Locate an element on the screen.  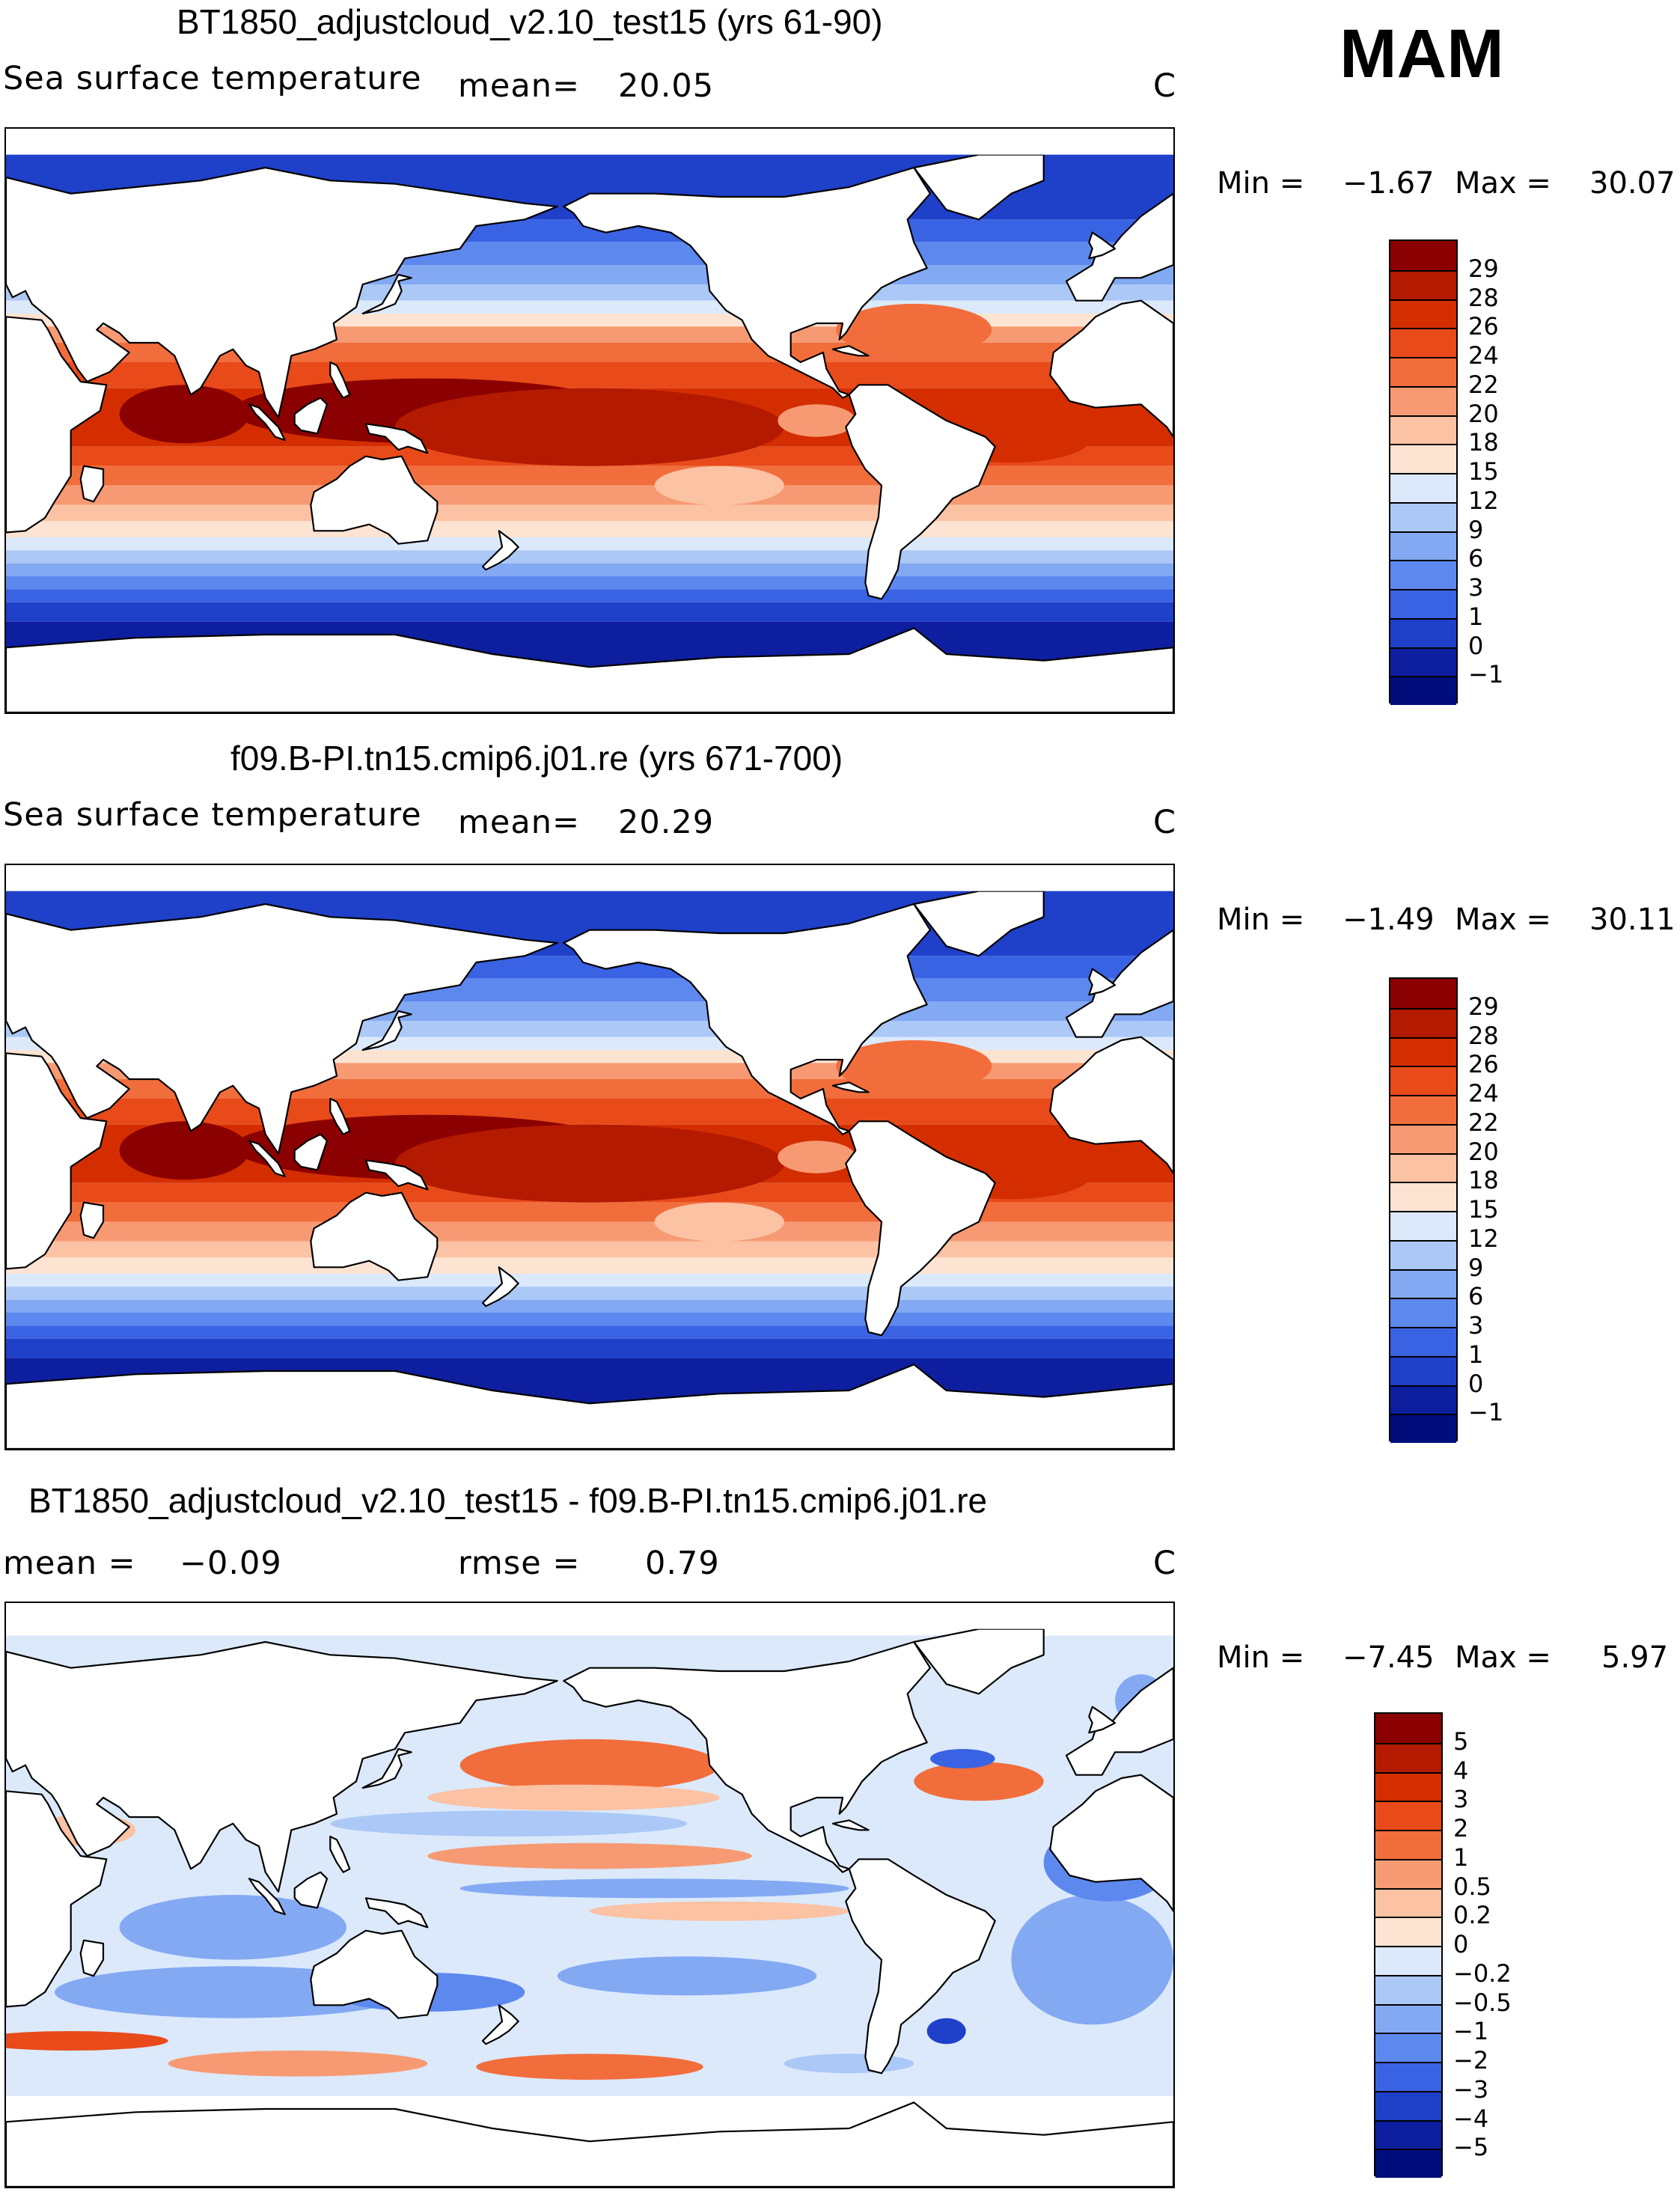
coastline-europeWest is located at coordinates (1119, 247).